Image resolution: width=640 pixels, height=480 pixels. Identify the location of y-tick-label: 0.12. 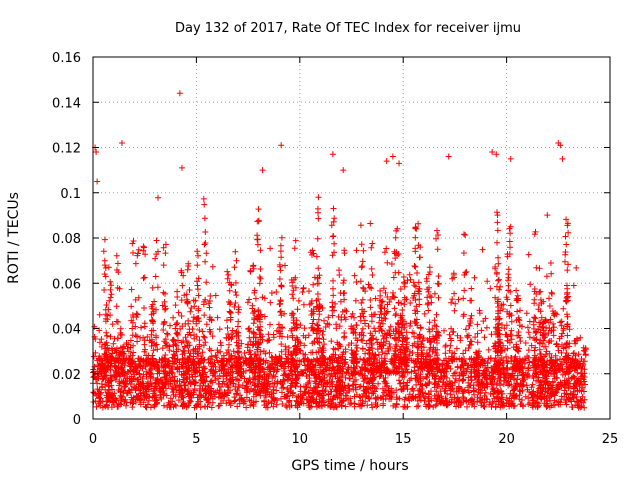
(66, 149).